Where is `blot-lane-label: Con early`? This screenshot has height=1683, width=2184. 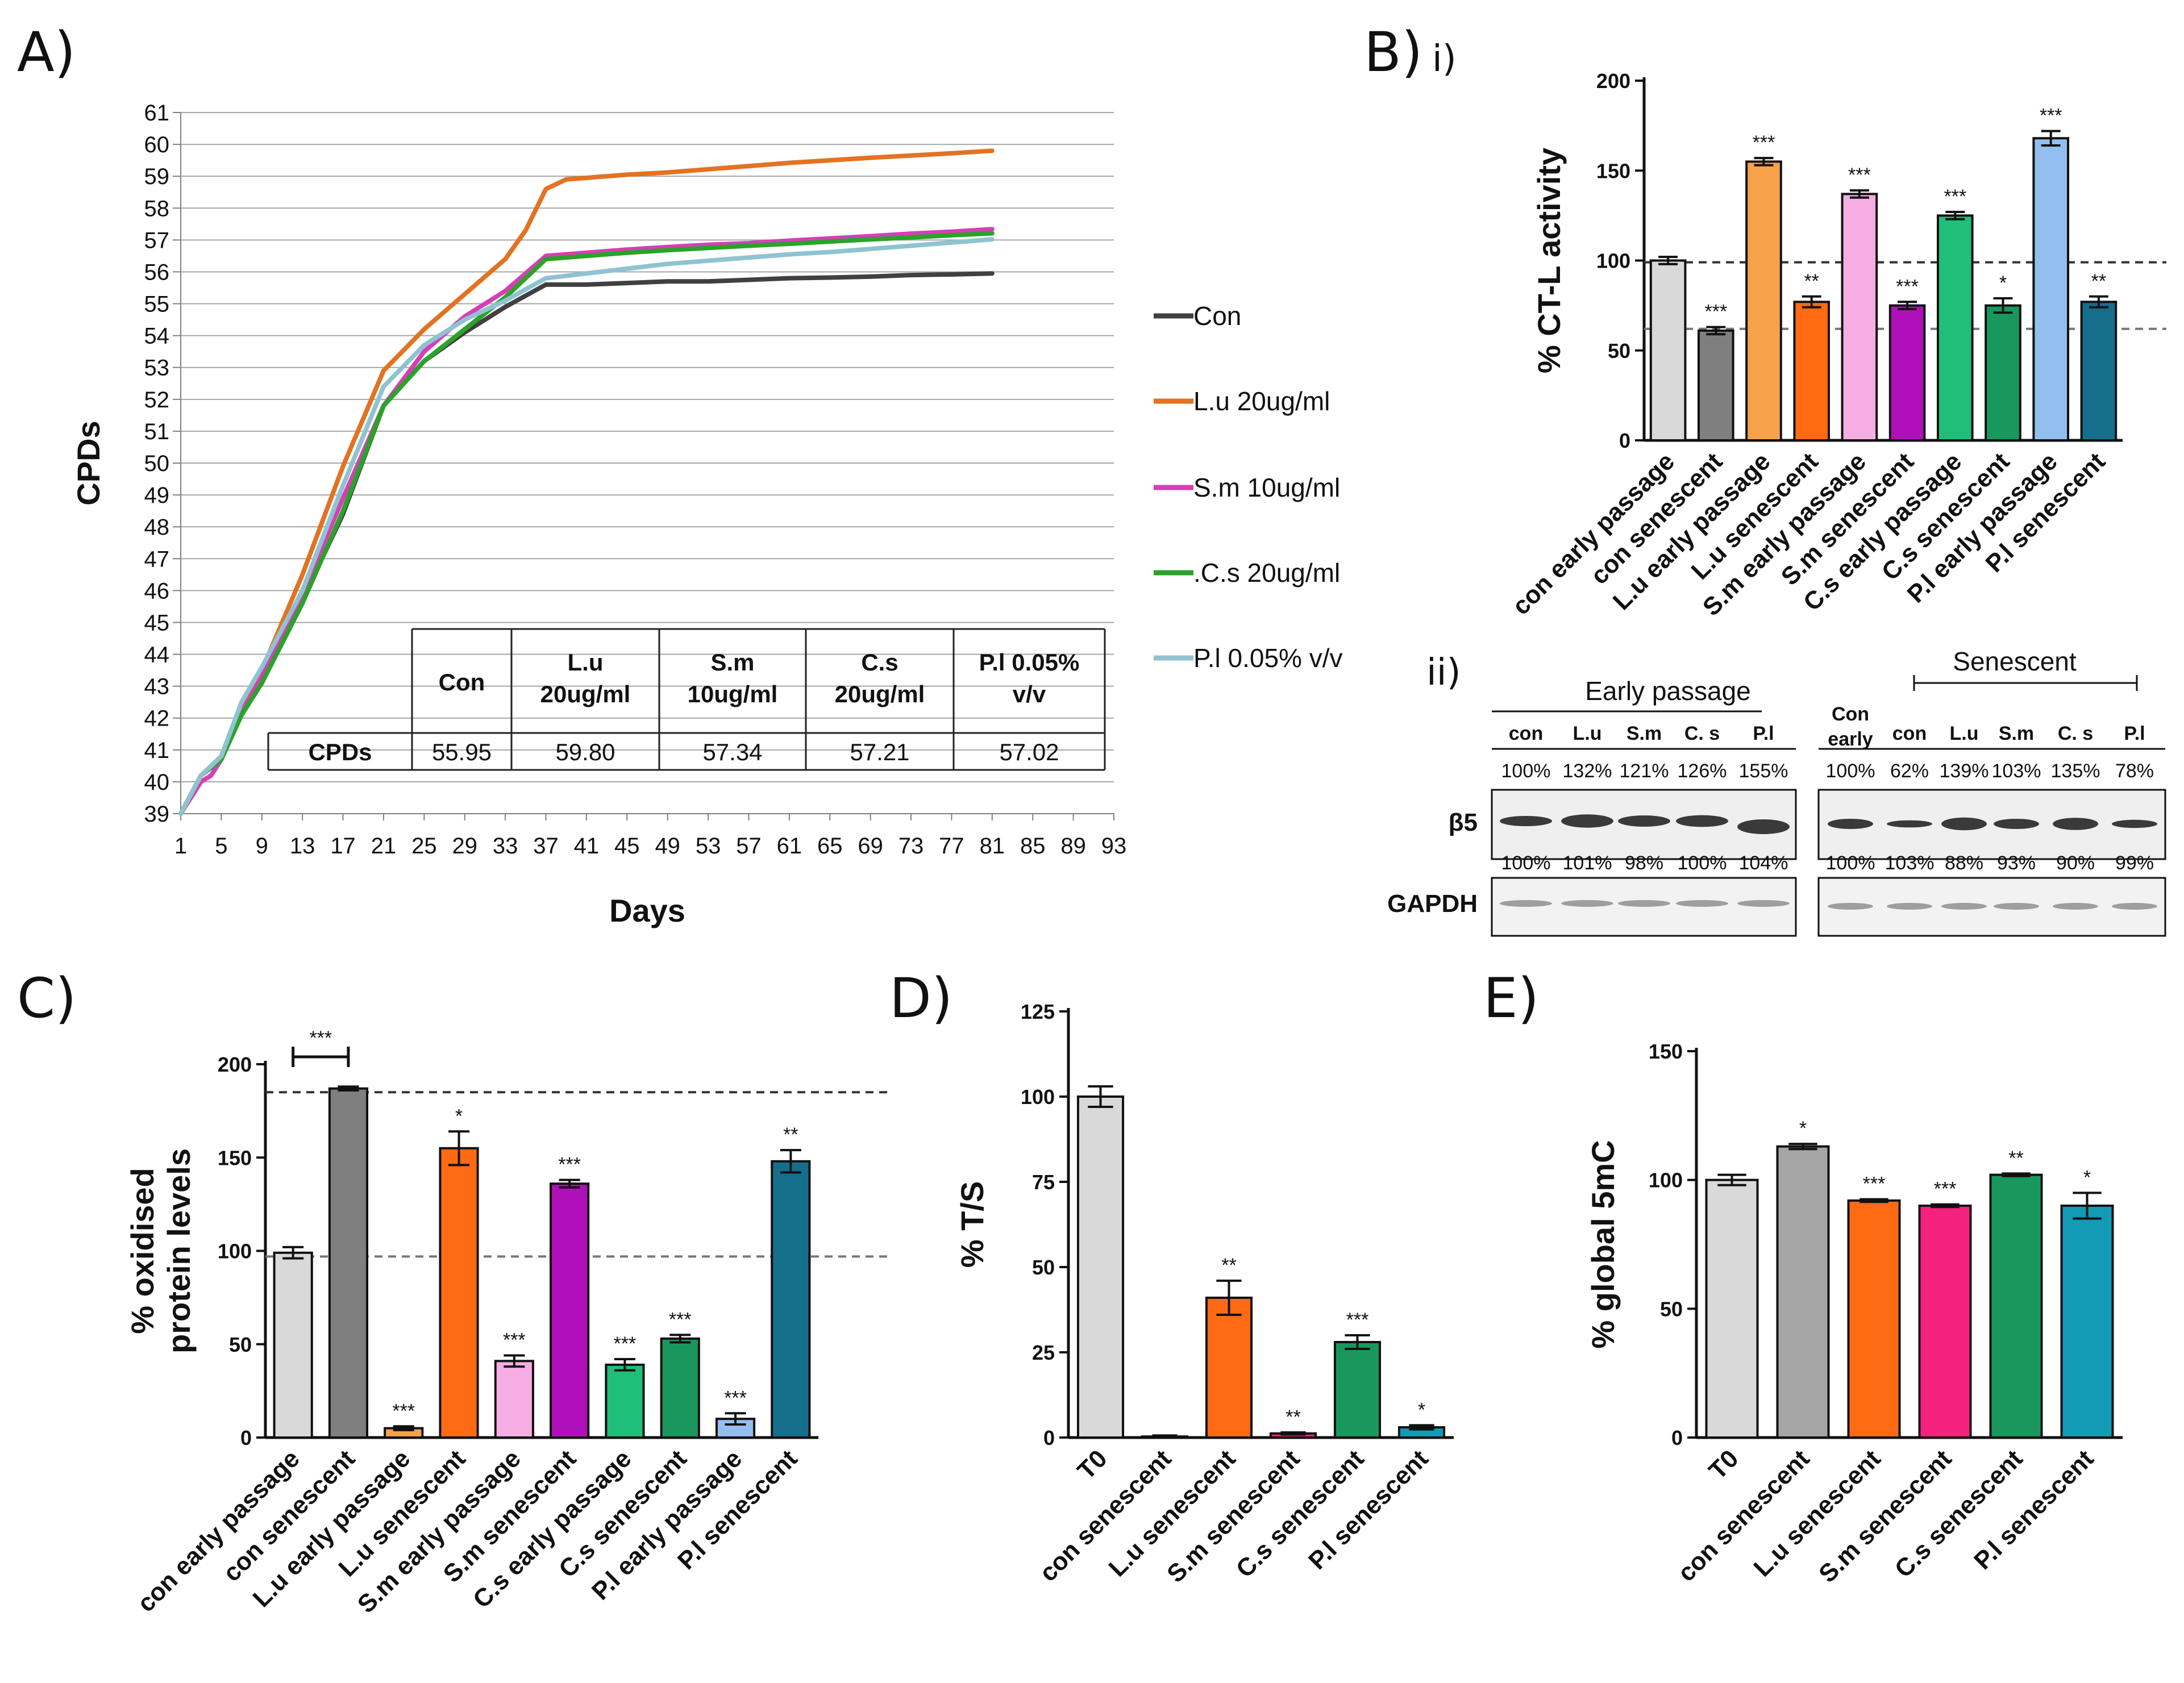 blot-lane-label: Con early is located at coordinates (1850, 726).